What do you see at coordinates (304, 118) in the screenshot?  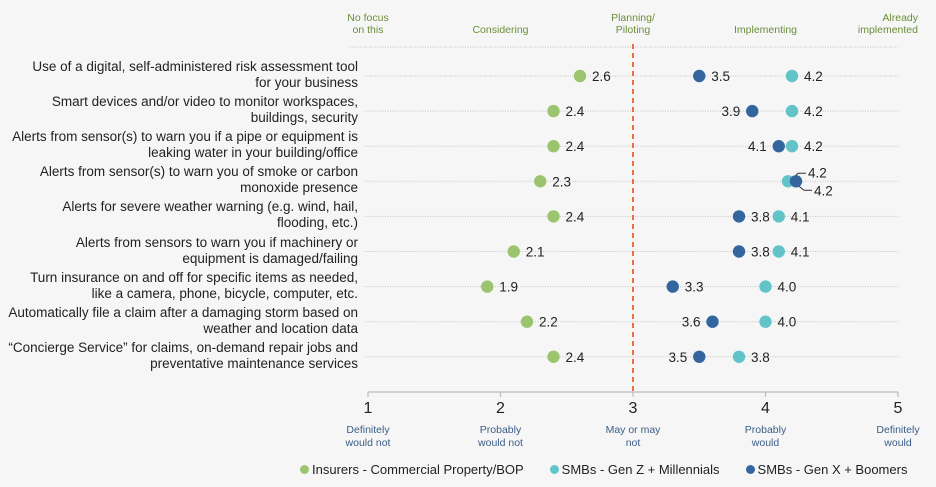 I see `row-label-line: buildings, security` at bounding box center [304, 118].